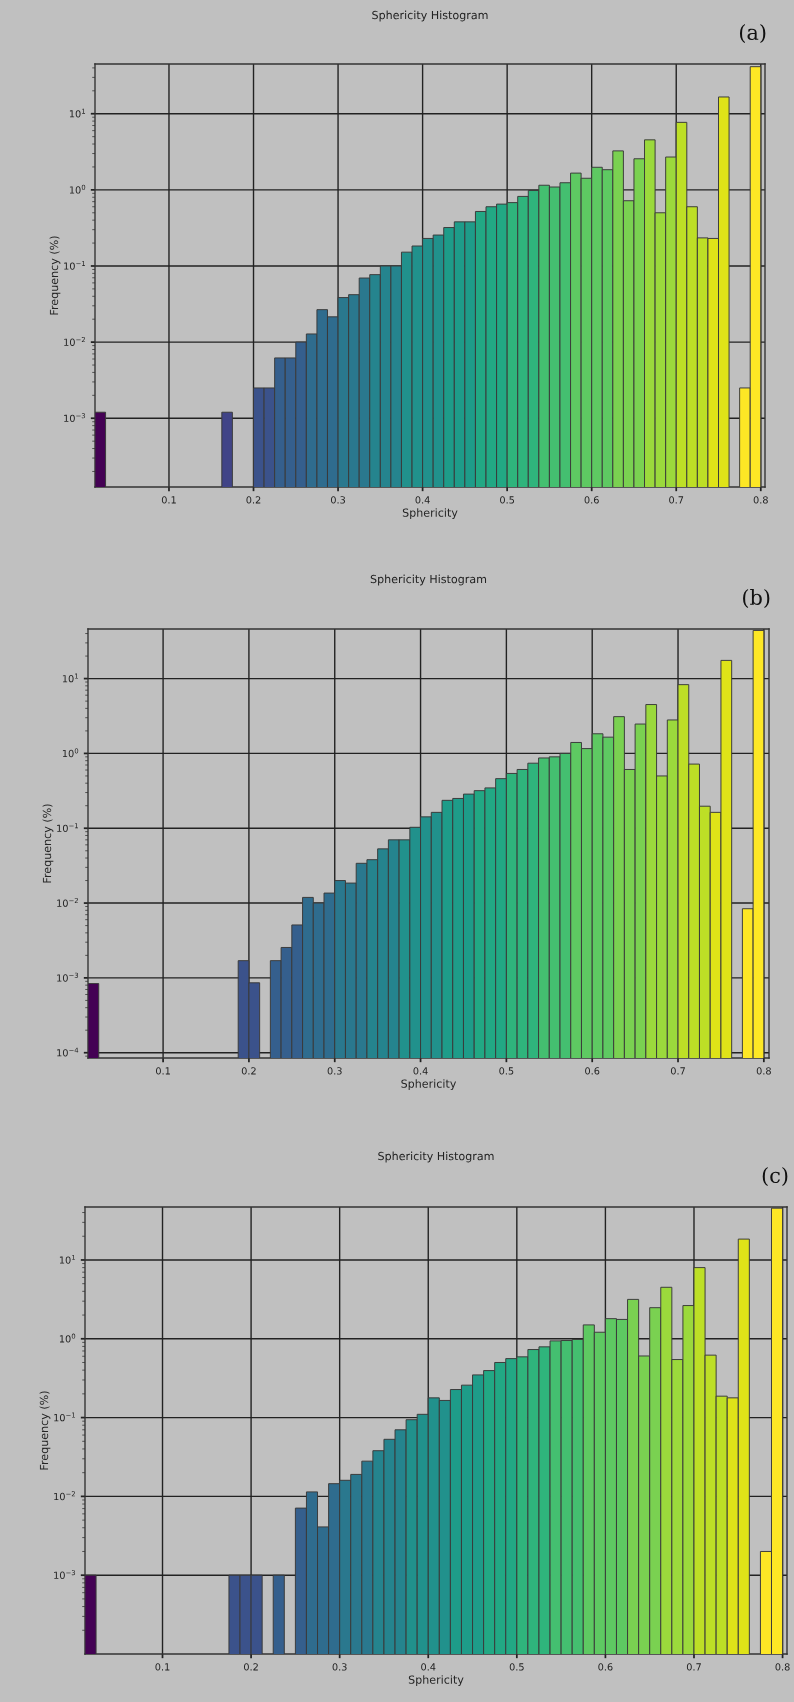 The width and height of the screenshot is (794, 1702). I want to click on text: (c), so click(775, 1176).